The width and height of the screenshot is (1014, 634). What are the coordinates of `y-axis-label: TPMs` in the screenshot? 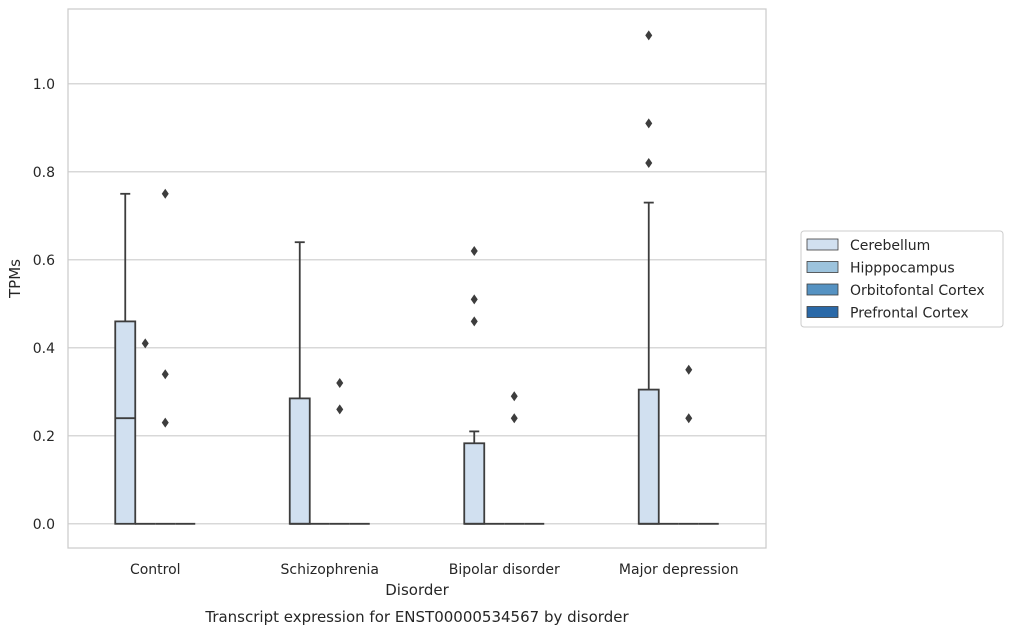 It's located at (15, 279).